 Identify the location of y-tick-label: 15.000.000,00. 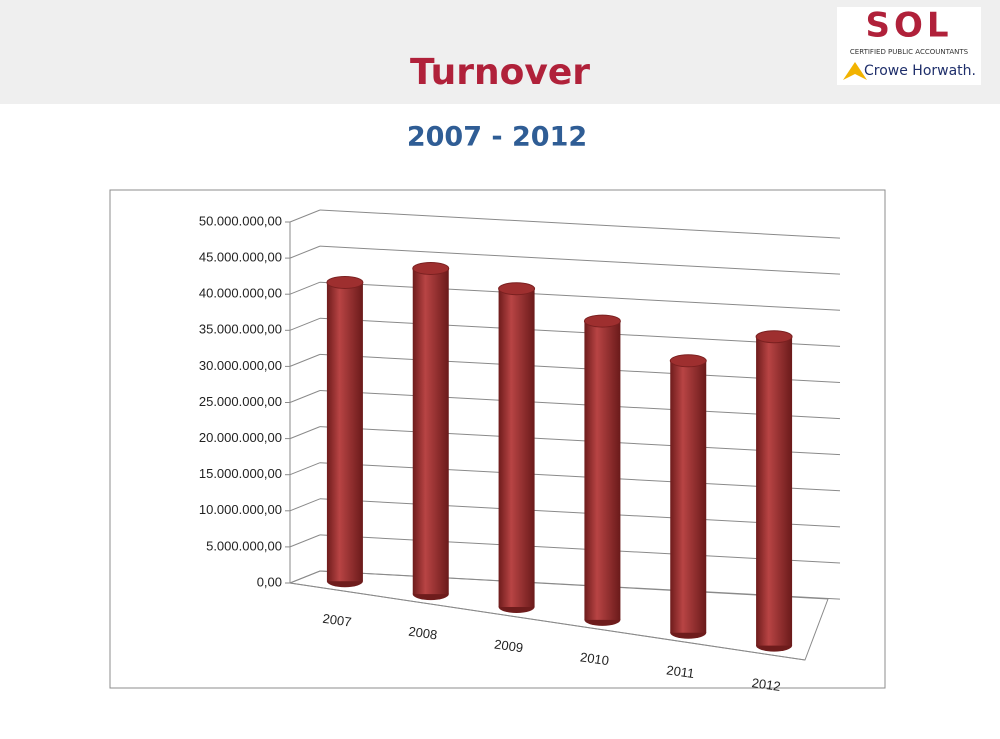
(240, 473).